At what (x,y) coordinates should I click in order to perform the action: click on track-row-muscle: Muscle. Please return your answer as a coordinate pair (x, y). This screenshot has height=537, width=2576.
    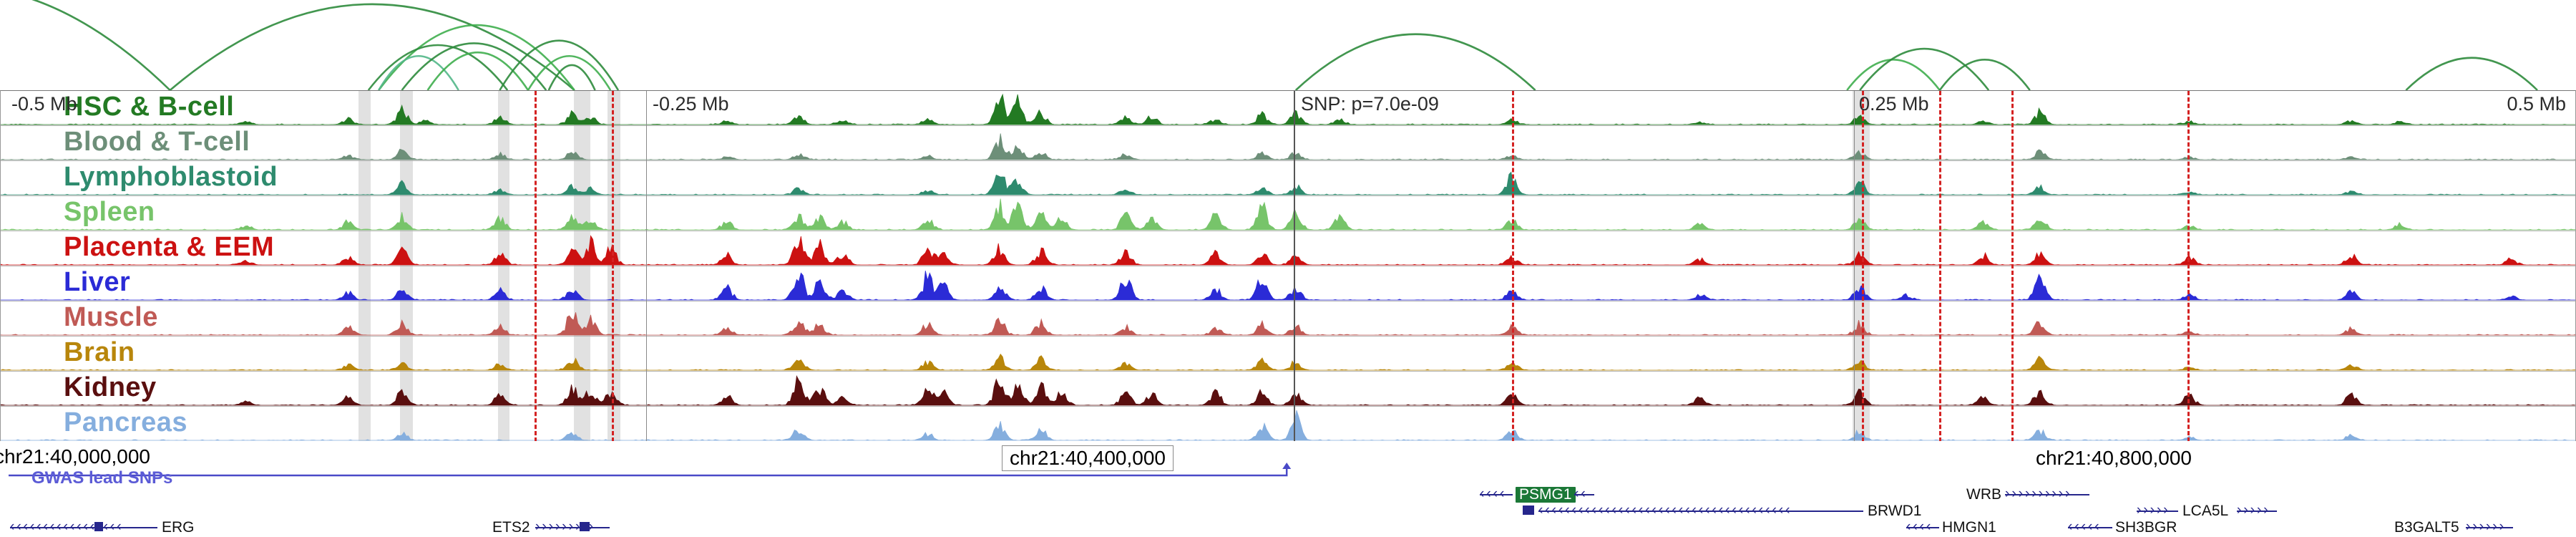
    Looking at the image, I should click on (1288, 319).